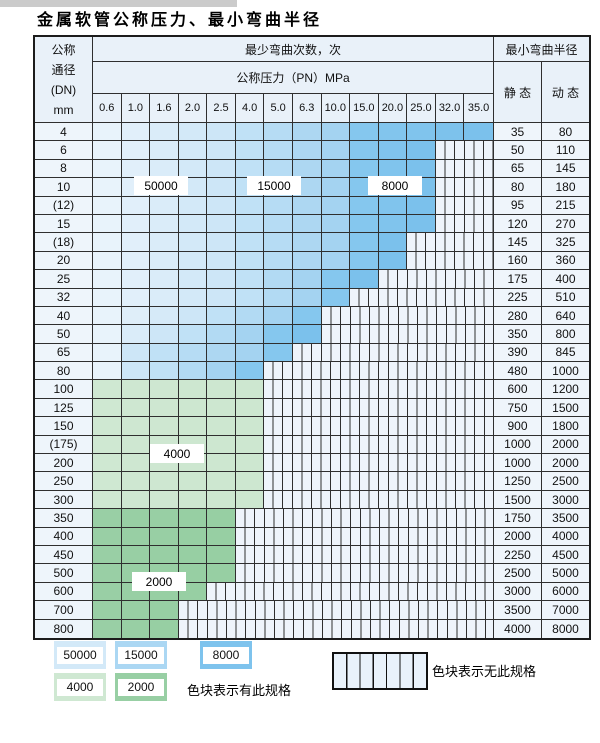 The height and width of the screenshot is (743, 600). What do you see at coordinates (141, 655) in the screenshot?
I see `legend-swatch-label: 15000` at bounding box center [141, 655].